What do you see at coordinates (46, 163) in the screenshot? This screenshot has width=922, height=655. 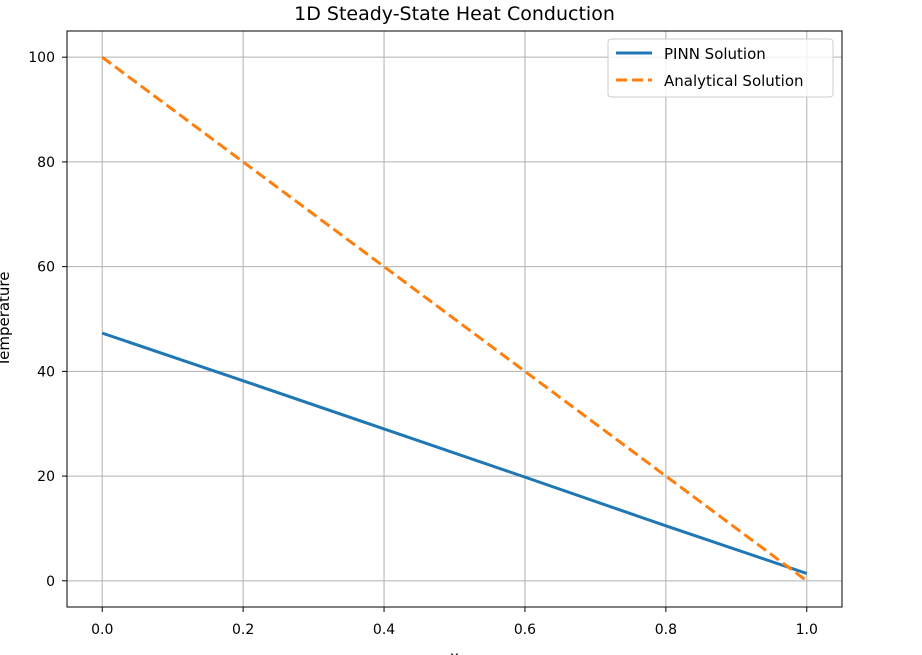 I see `y-tick-label: 80` at bounding box center [46, 163].